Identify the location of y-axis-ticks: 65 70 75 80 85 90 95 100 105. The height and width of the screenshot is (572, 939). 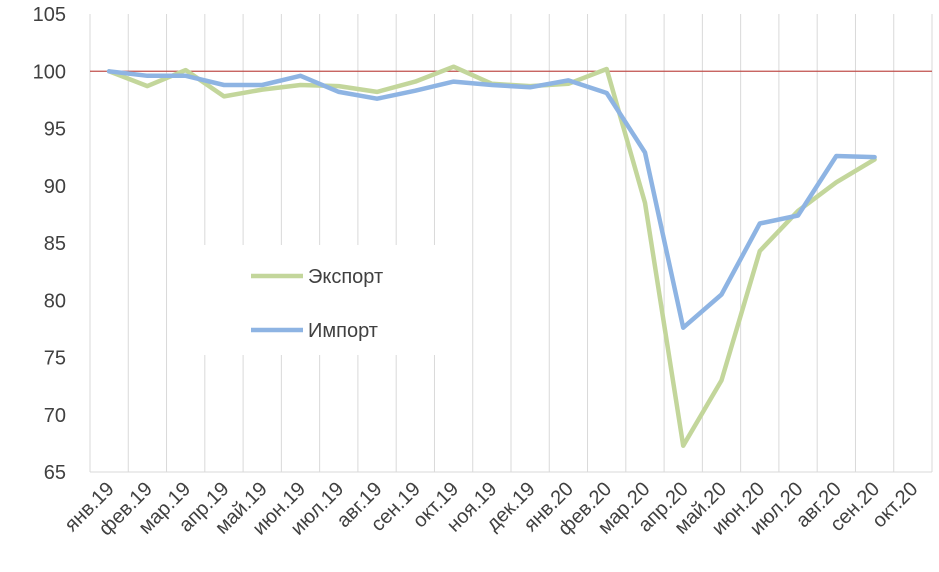
(49, 244).